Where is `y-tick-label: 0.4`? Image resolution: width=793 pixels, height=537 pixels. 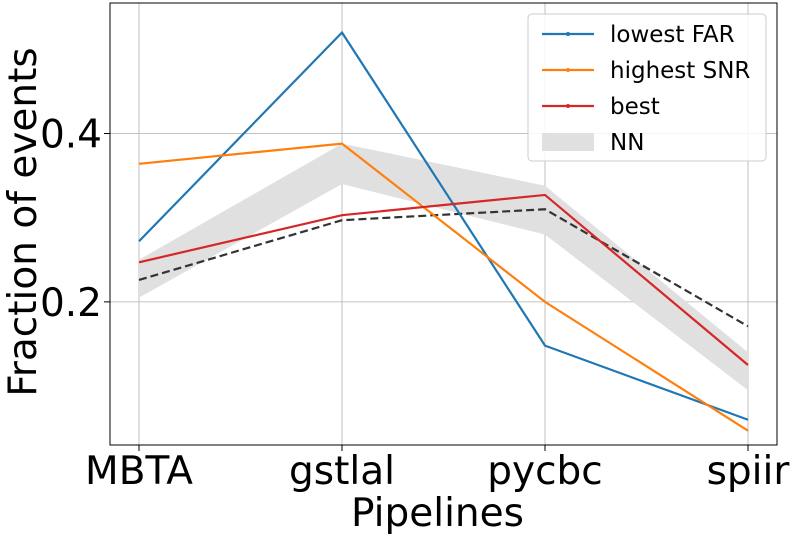 y-tick-label: 0.4 is located at coordinates (71, 134).